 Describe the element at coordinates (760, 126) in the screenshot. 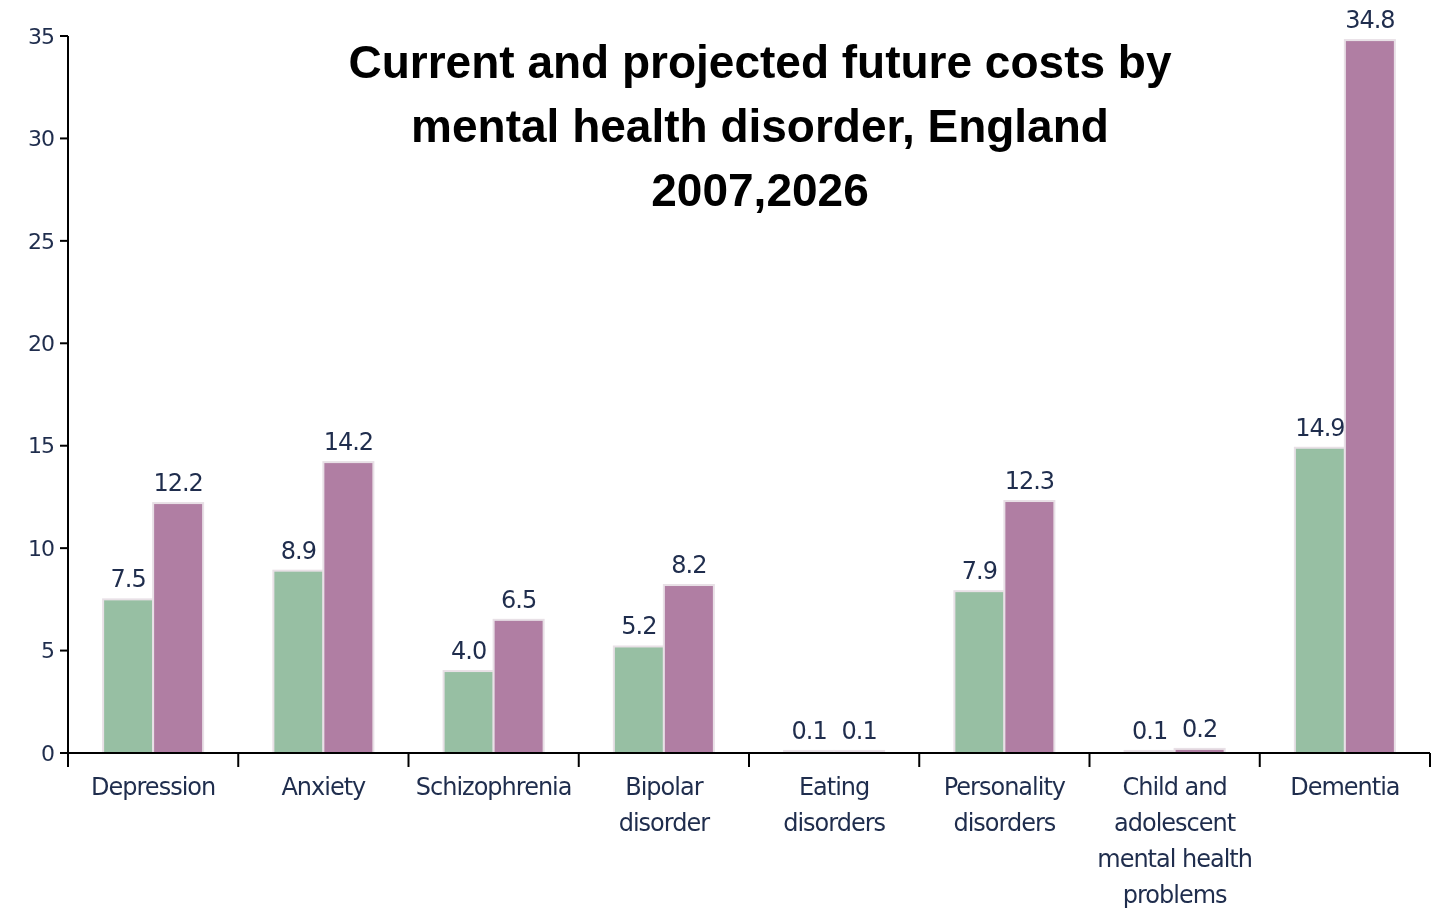

I see `text: Current and projected future costs by mental health disorder, England 2007,2026` at that location.